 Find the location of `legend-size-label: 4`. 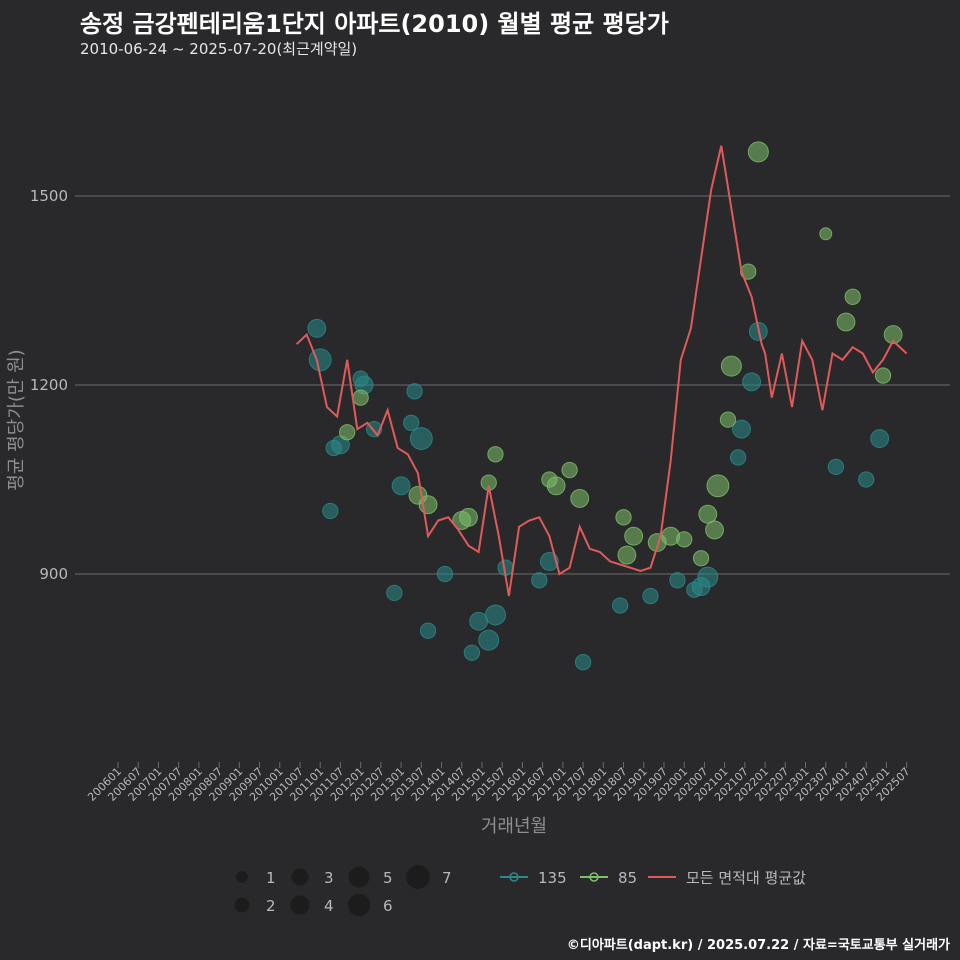

legend-size-label: 4 is located at coordinates (329, 906).